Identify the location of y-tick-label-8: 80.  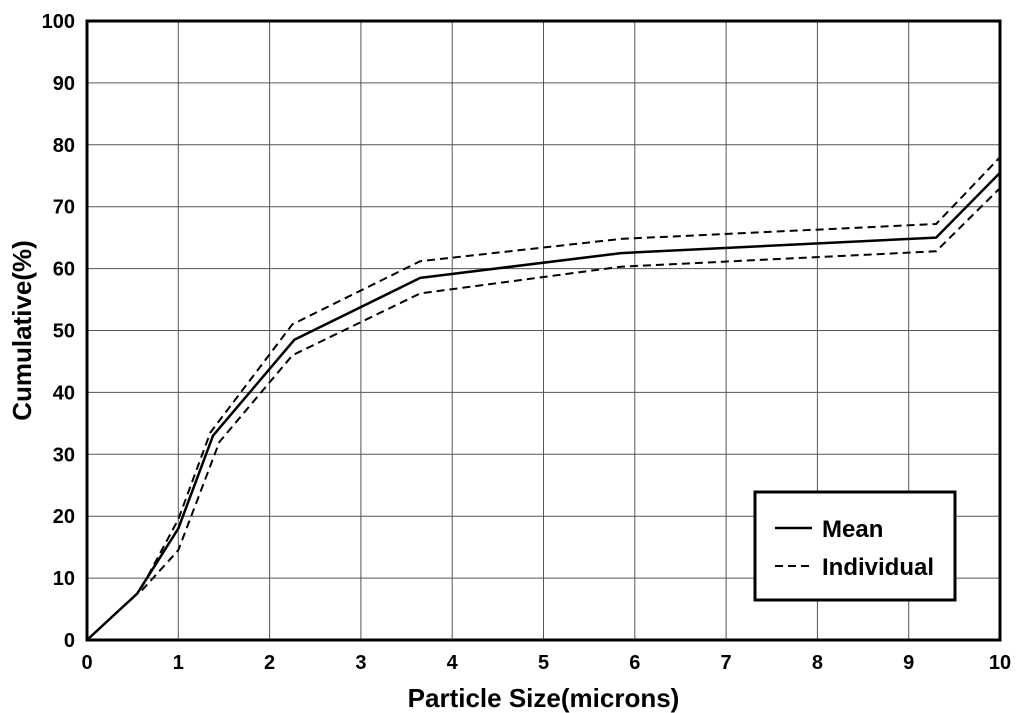
(64, 146).